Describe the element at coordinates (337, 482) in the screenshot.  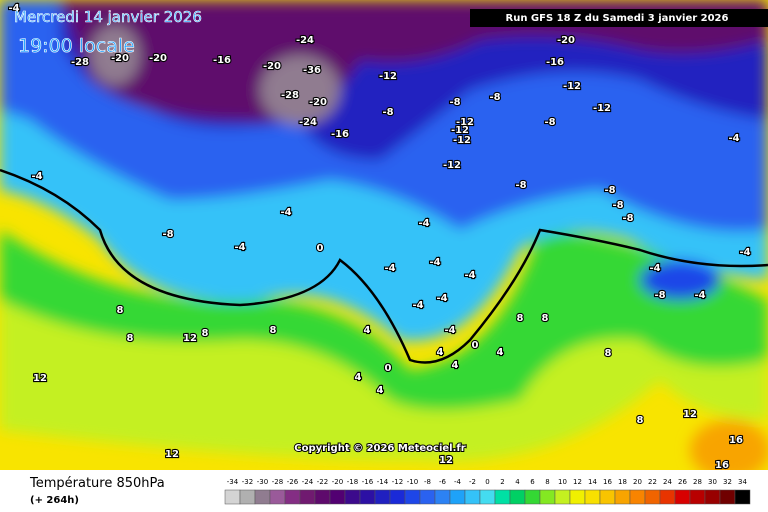
I see `legend-tick-label: -20` at that location.